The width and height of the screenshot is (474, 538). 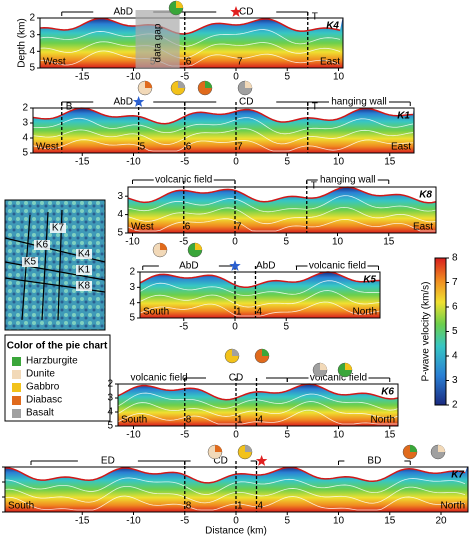 I want to click on panel-label: K7, so click(x=457, y=475).